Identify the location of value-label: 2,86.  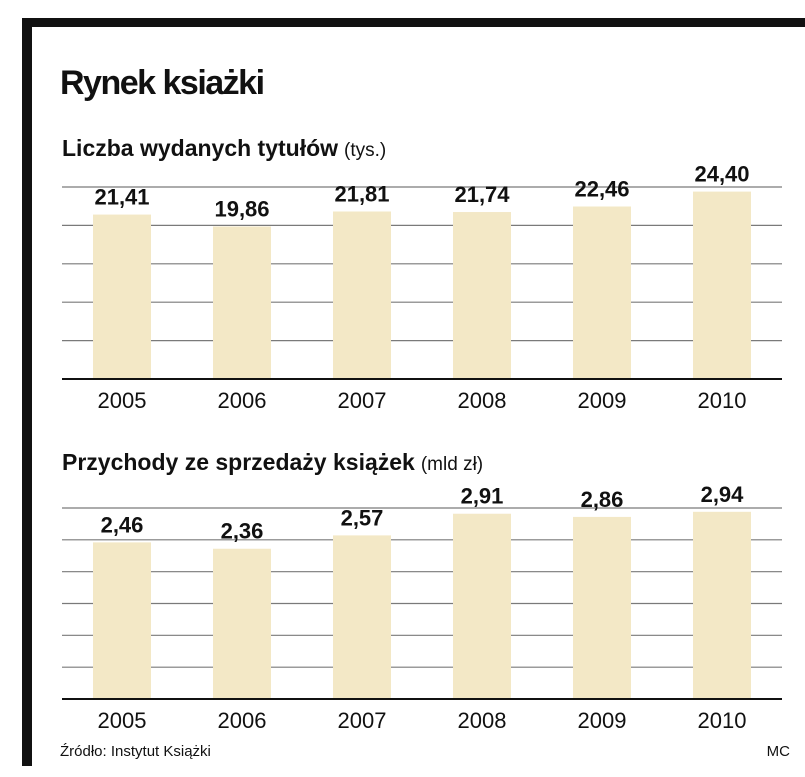
(602, 499).